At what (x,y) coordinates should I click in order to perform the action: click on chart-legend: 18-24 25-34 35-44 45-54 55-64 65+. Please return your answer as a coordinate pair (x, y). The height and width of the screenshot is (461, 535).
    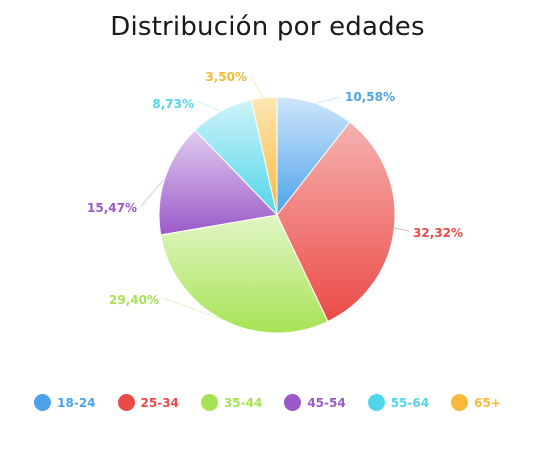
    Looking at the image, I should click on (267, 402).